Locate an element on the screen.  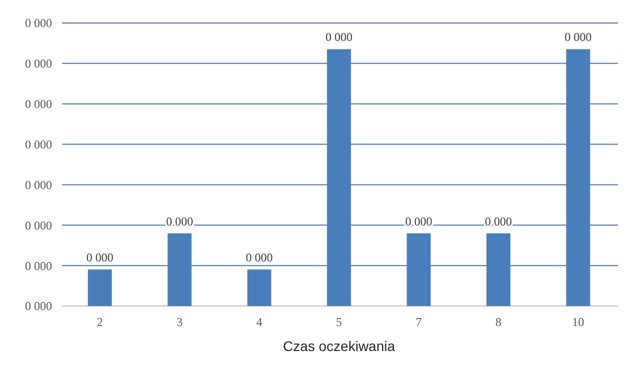
x-tick-label: 7 is located at coordinates (419, 322).